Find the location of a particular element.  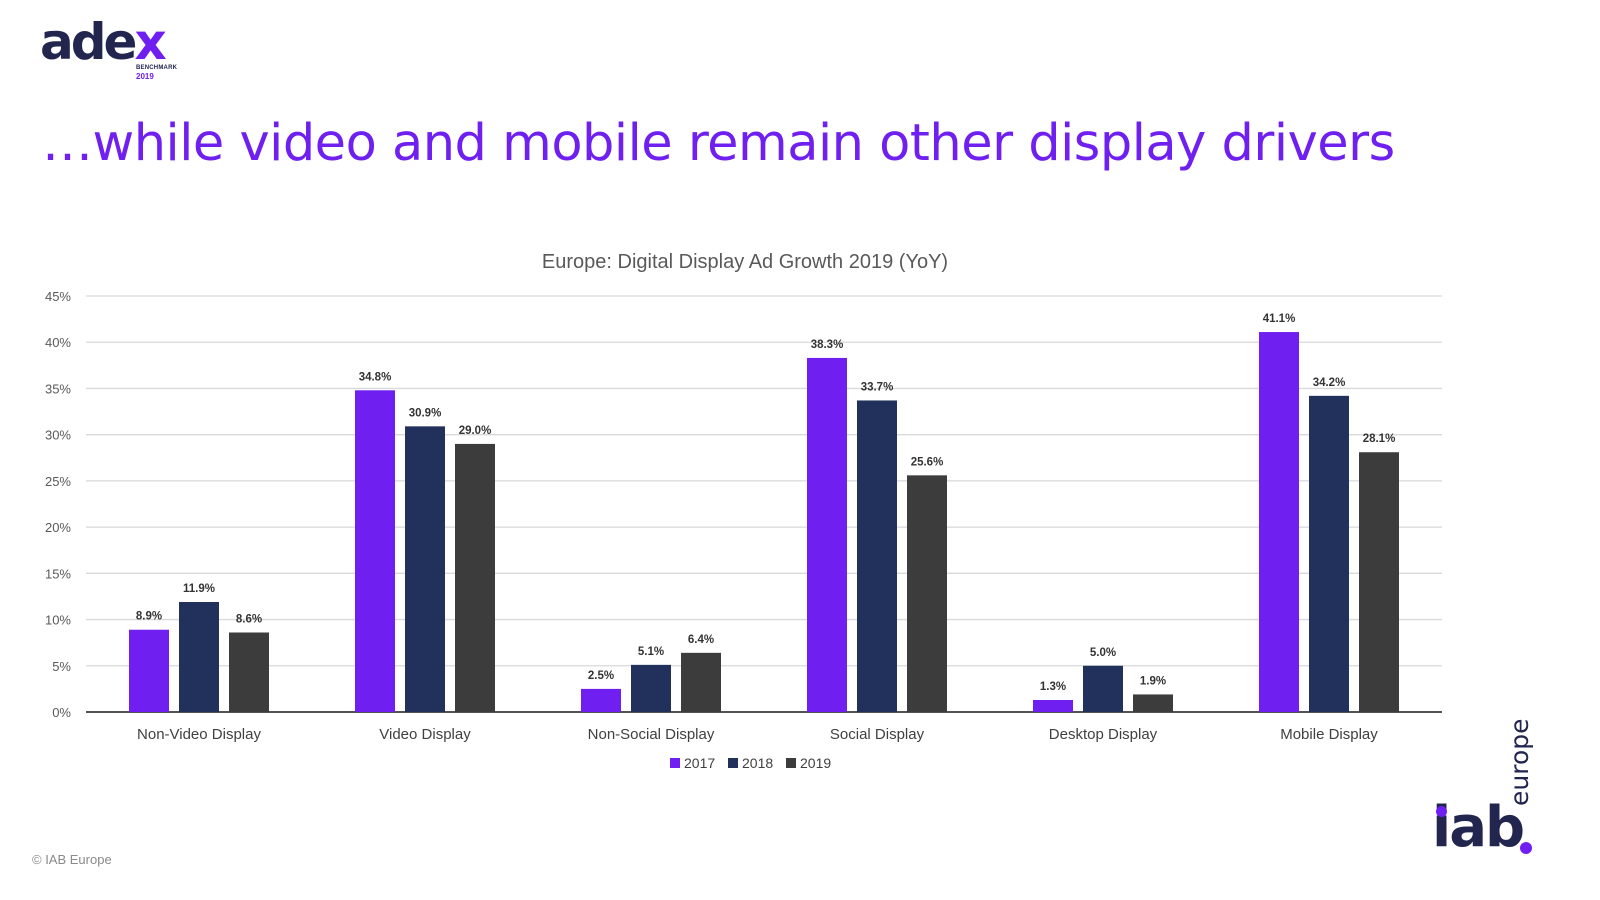

iab-logo-dot-bottom is located at coordinates (1526, 848).